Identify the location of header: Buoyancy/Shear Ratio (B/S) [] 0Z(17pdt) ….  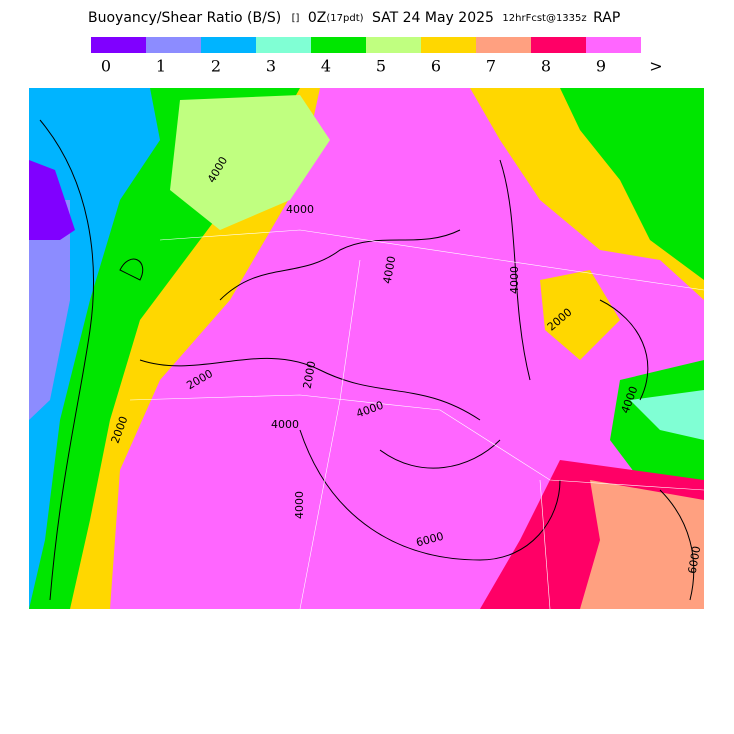
(354, 18).